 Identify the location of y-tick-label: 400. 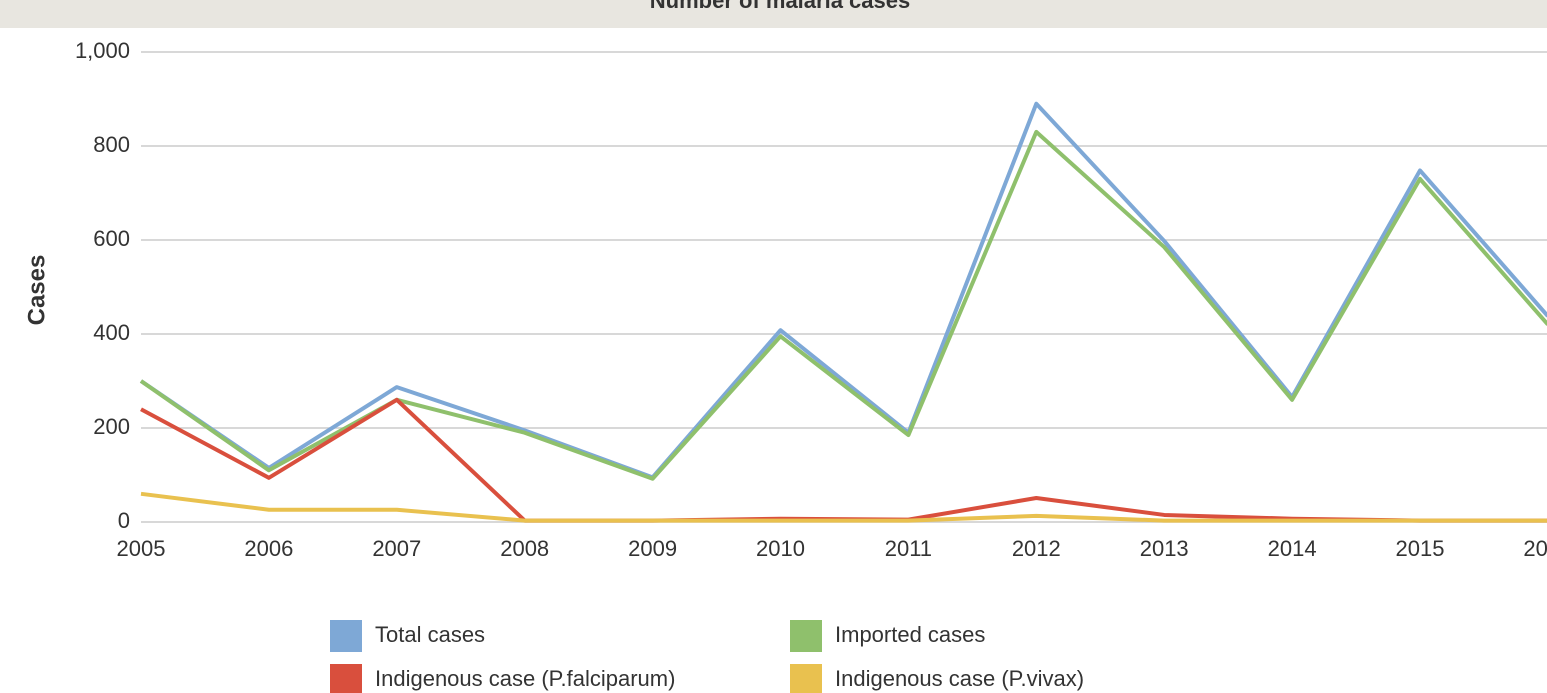
(111, 332).